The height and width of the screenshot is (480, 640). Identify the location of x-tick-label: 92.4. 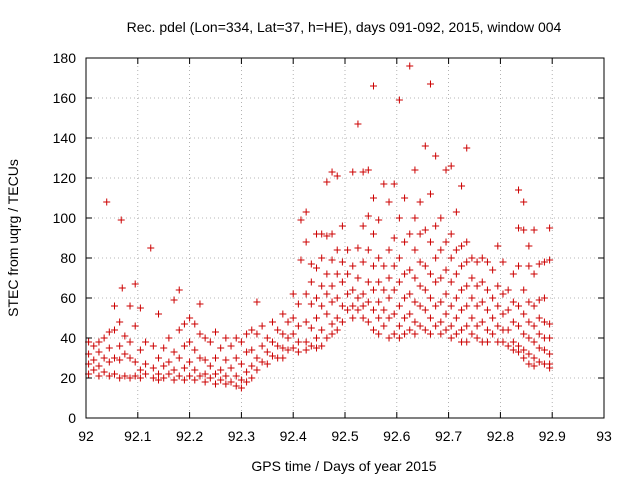
(293, 436).